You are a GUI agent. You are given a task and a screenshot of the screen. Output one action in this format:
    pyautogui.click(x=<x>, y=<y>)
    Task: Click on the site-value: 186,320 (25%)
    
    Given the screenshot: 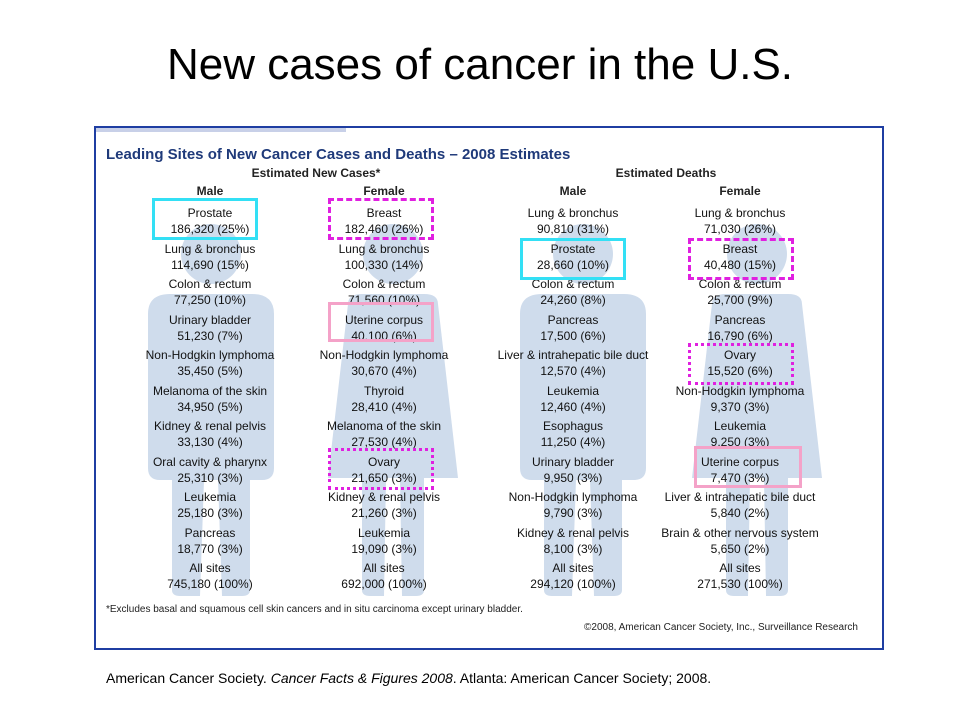 What is the action you would take?
    pyautogui.click(x=210, y=229)
    